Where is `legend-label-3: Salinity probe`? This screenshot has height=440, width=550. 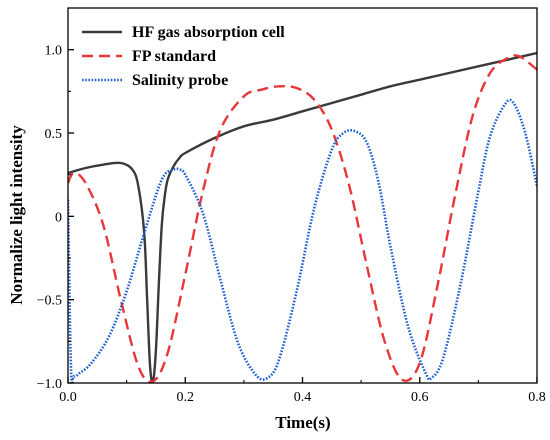 legend-label-3: Salinity probe is located at coordinates (180, 80).